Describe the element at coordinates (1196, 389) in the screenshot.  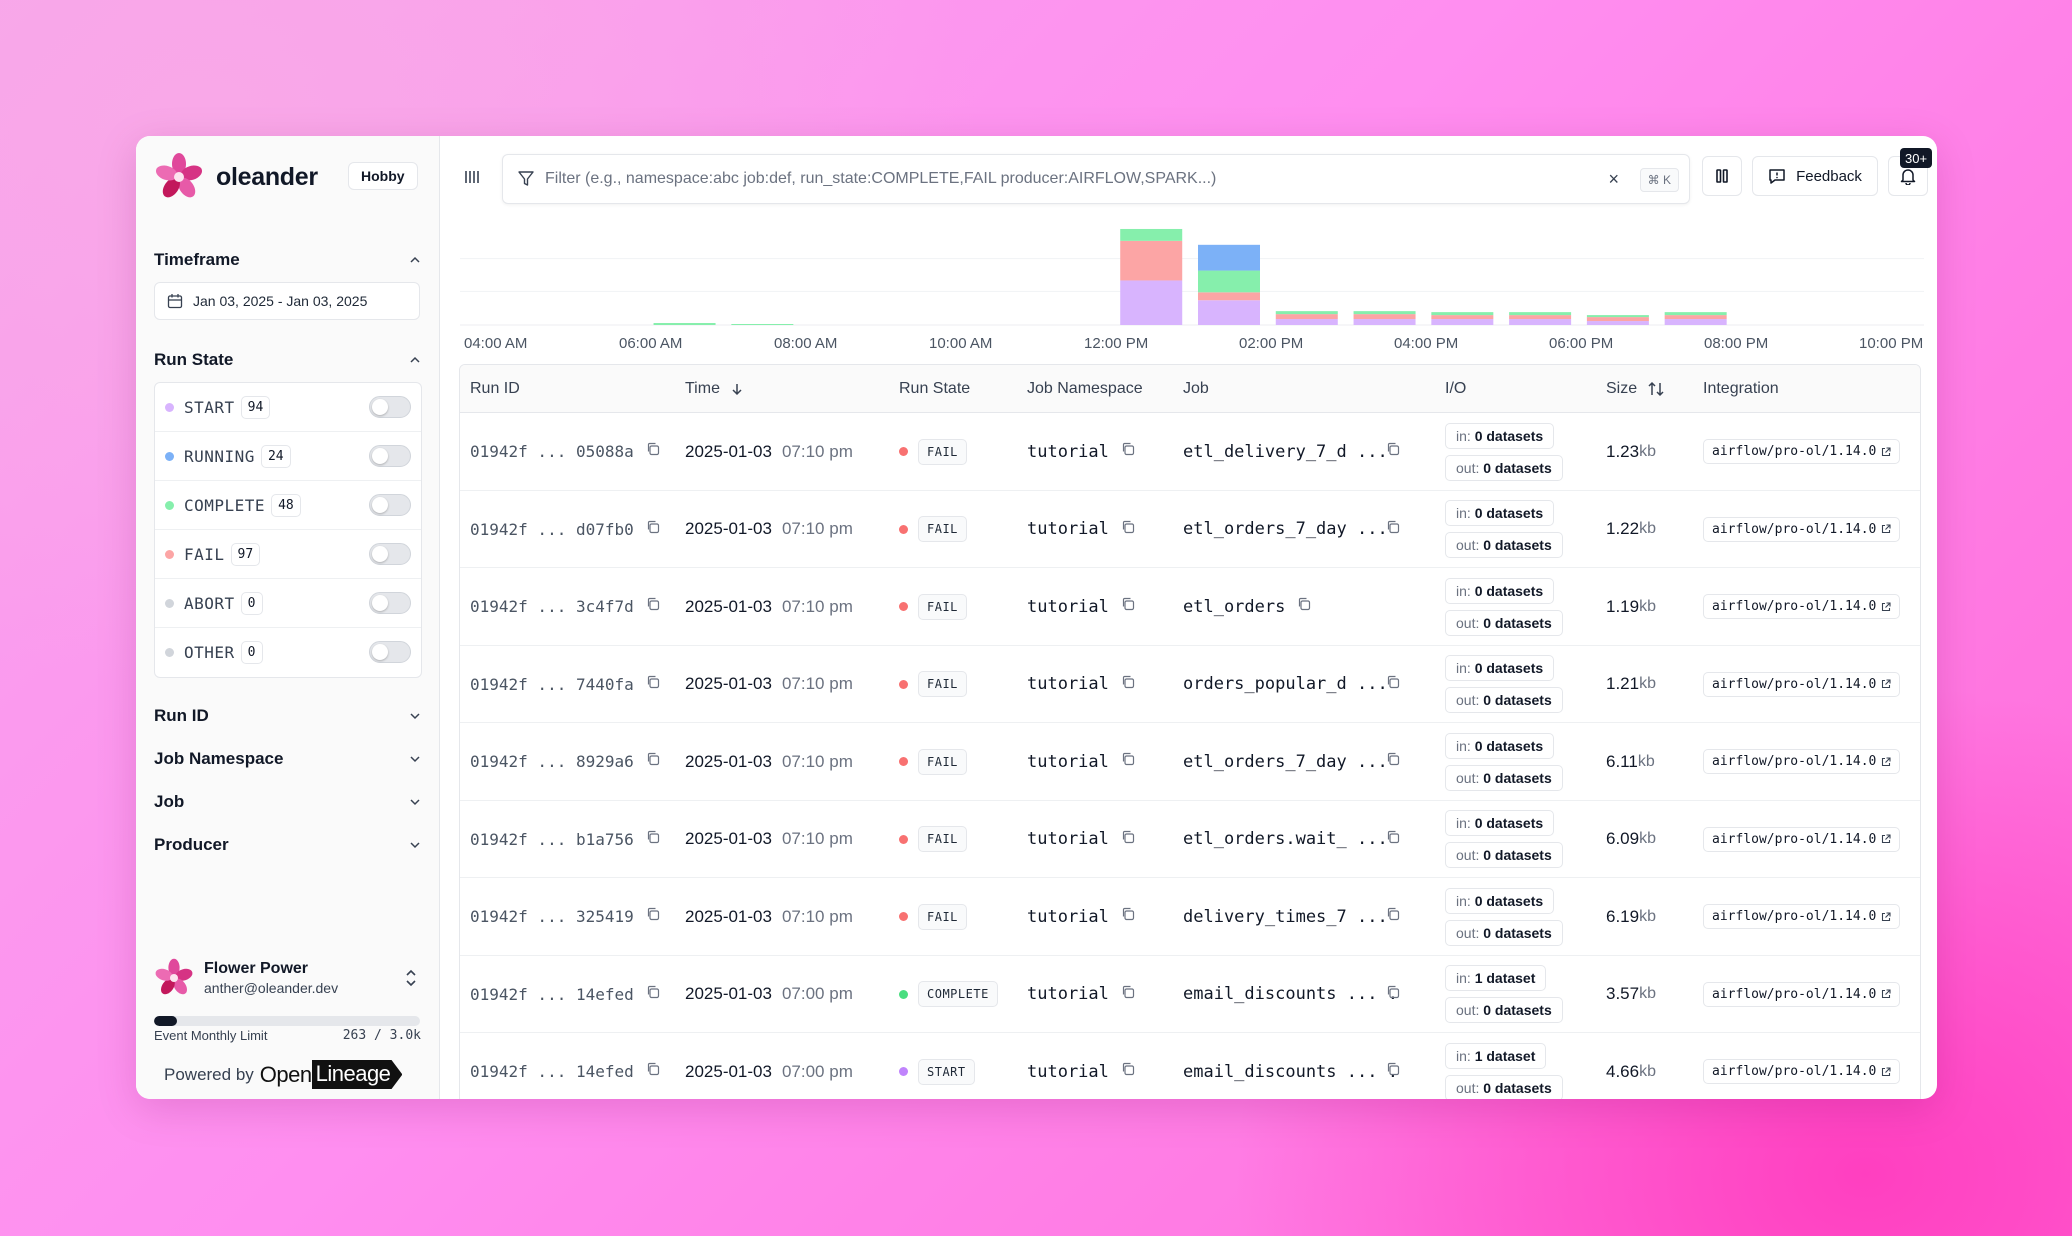
I see `column-header-job: Job` at that location.